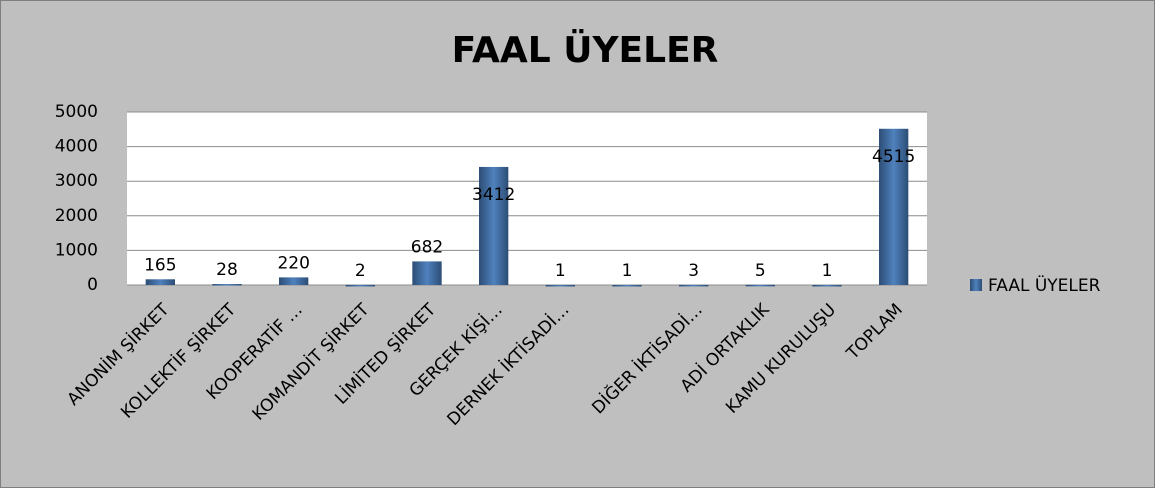 This screenshot has height=488, width=1155. I want to click on data-label: 28, so click(227, 270).